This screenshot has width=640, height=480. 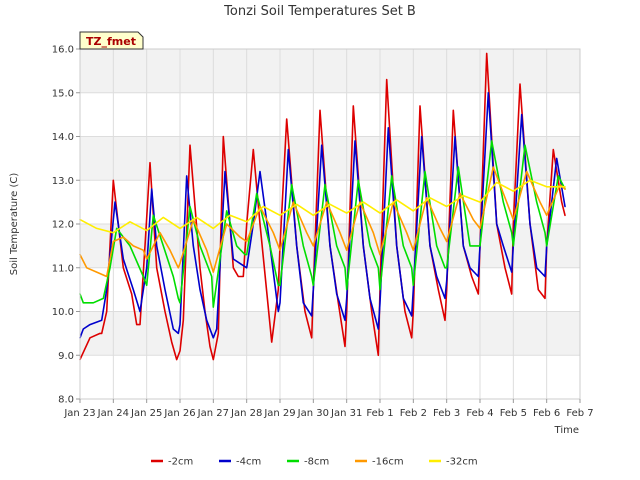 I want to click on y-tick-label: 12.0, so click(x=63, y=225).